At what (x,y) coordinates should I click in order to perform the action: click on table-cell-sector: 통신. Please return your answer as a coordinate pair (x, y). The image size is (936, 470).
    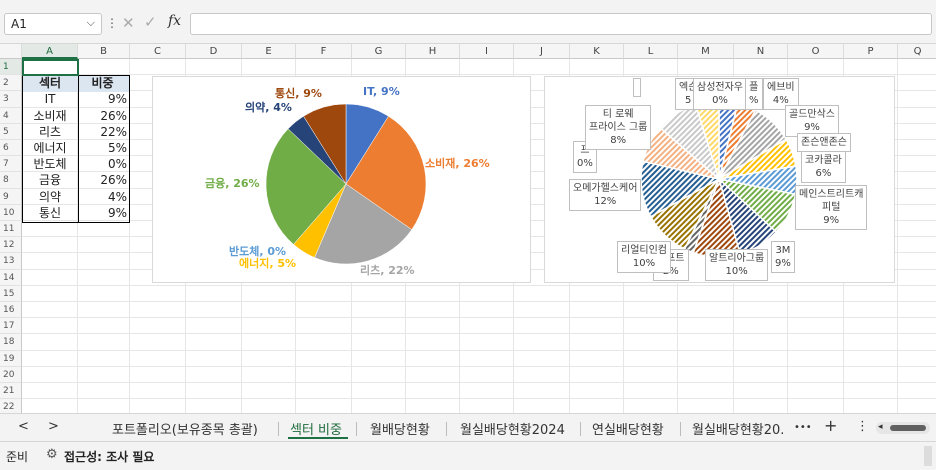
    Looking at the image, I should click on (50, 212).